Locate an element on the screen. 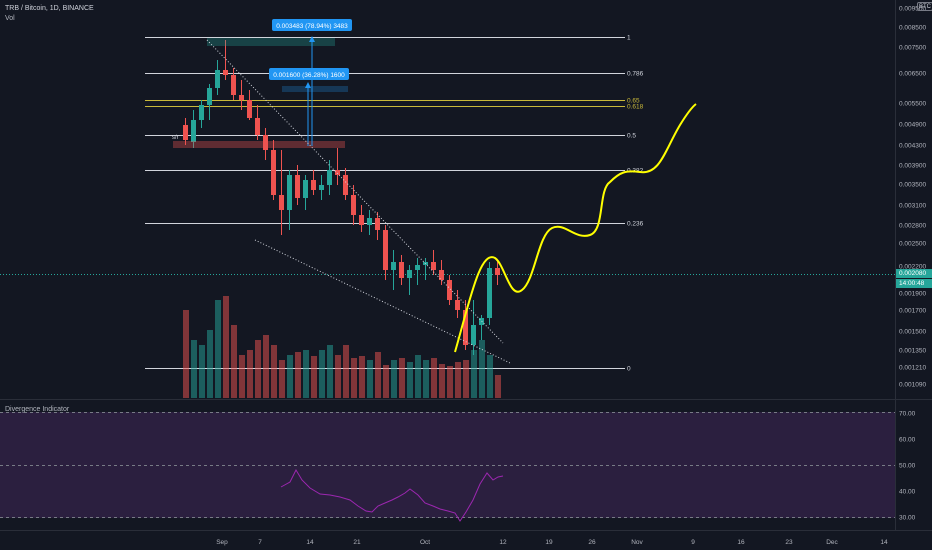 This screenshot has width=932, height=550. projection-curve is located at coordinates (575, 228).